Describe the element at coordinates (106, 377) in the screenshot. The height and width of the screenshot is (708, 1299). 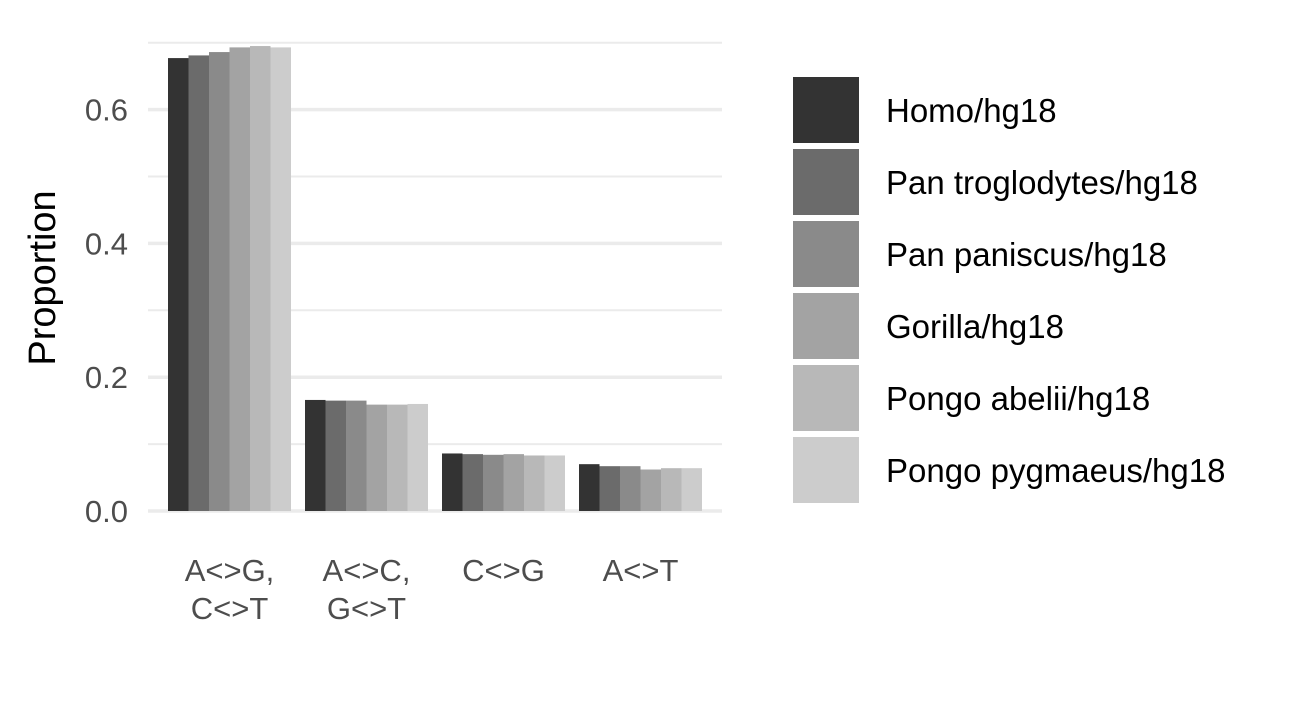
I see `y-tick-label: 0.2` at that location.